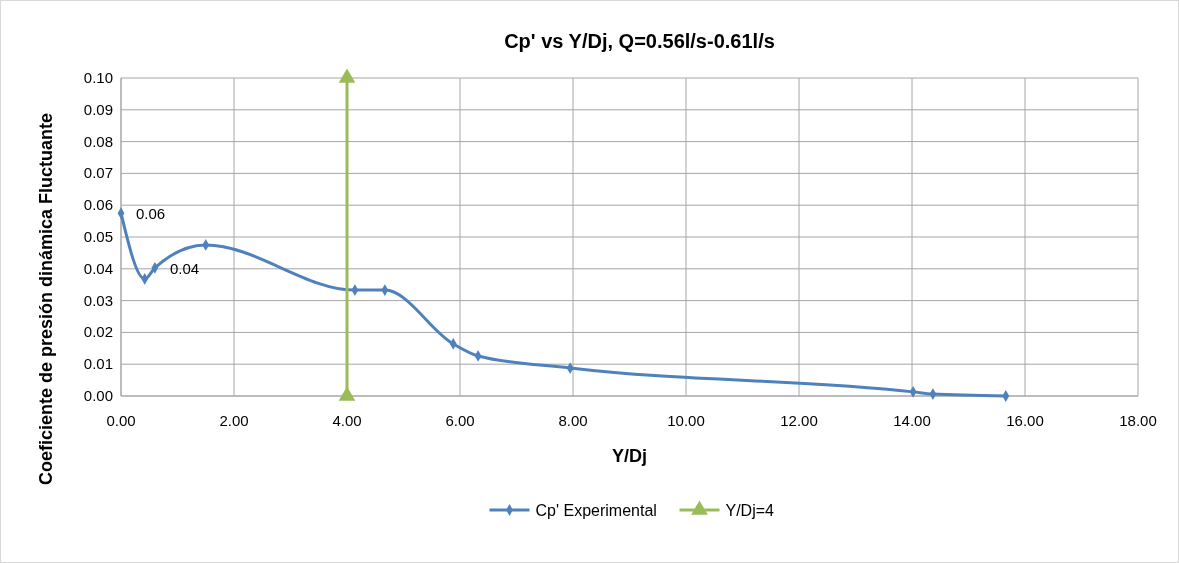 The image size is (1179, 563). I want to click on legend-label: Cp' Experimental, so click(596, 510).